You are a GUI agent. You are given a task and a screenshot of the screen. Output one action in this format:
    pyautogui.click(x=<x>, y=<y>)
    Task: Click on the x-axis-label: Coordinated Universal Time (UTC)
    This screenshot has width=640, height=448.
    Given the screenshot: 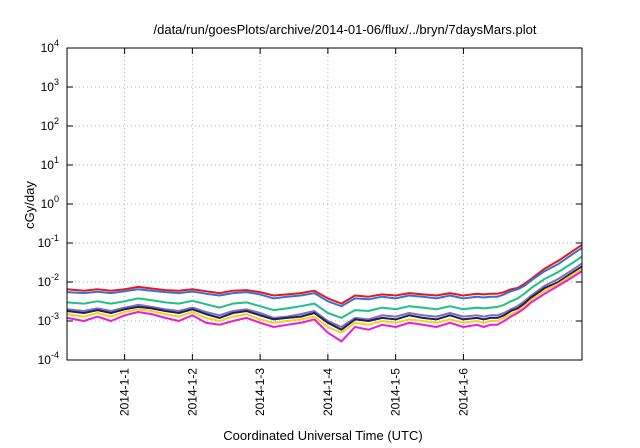 What is the action you would take?
    pyautogui.click(x=322, y=435)
    